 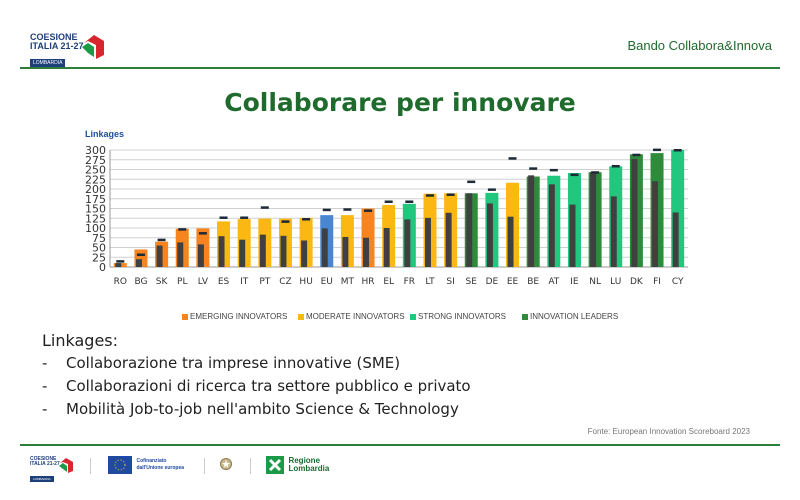 I want to click on marker-EE, so click(x=512, y=158).